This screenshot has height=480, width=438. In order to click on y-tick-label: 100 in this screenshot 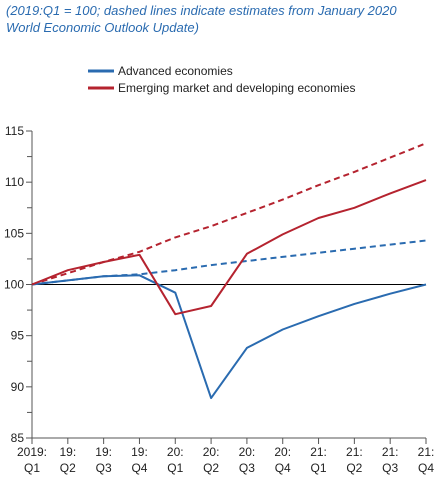, I will do `click(14, 285)`.